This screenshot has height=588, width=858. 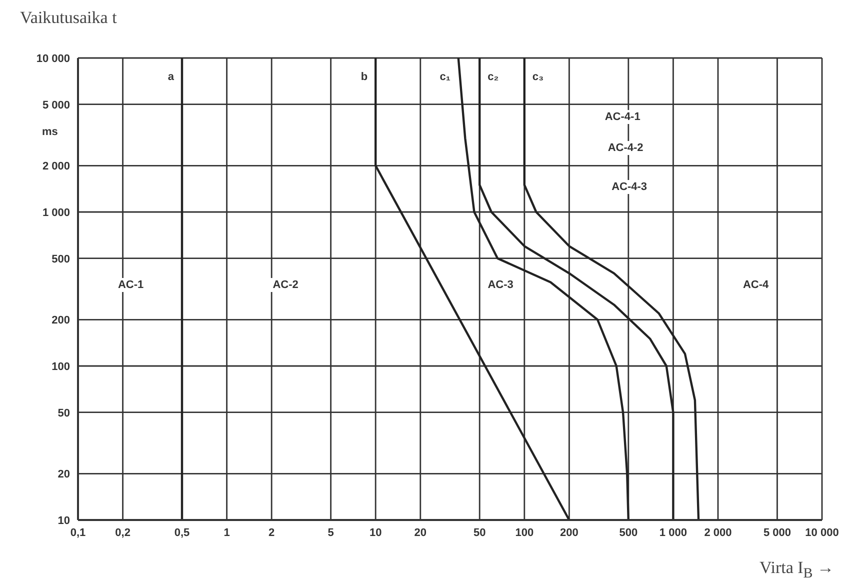 What do you see at coordinates (68, 18) in the screenshot?
I see `y-axis-title: Vaikutusaika t` at bounding box center [68, 18].